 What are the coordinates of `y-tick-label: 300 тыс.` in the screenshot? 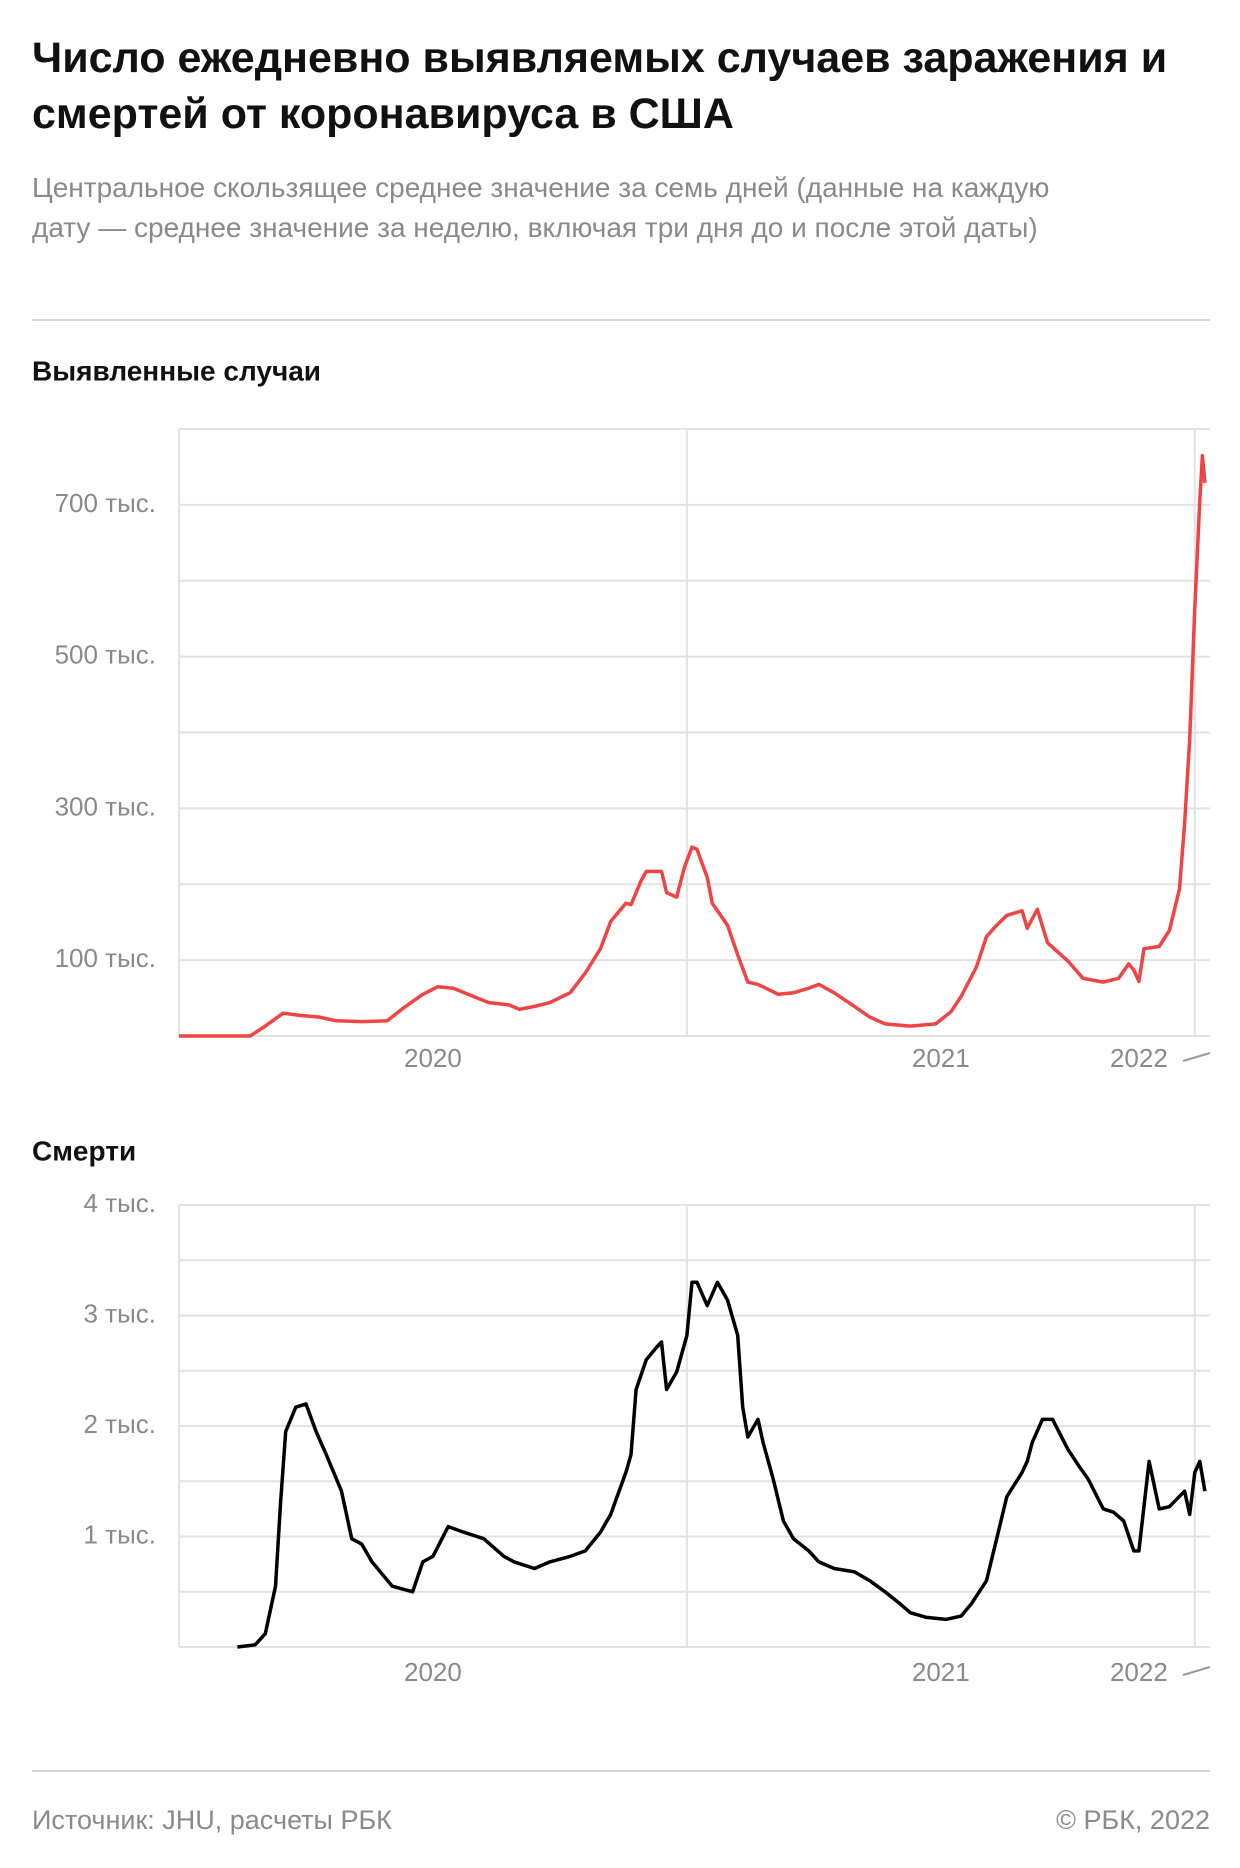 It's located at (105, 806).